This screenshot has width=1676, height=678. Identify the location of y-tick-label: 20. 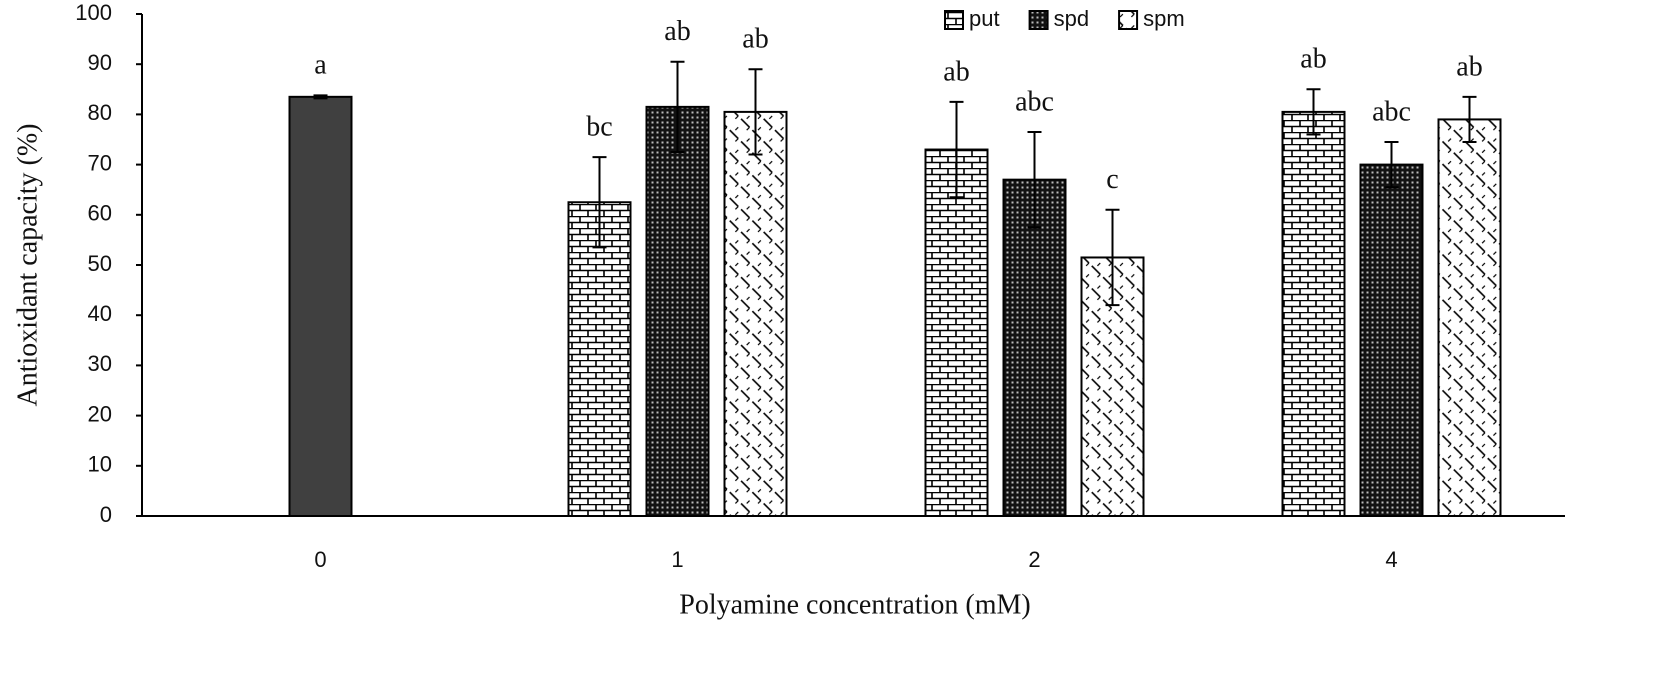
(100, 413).